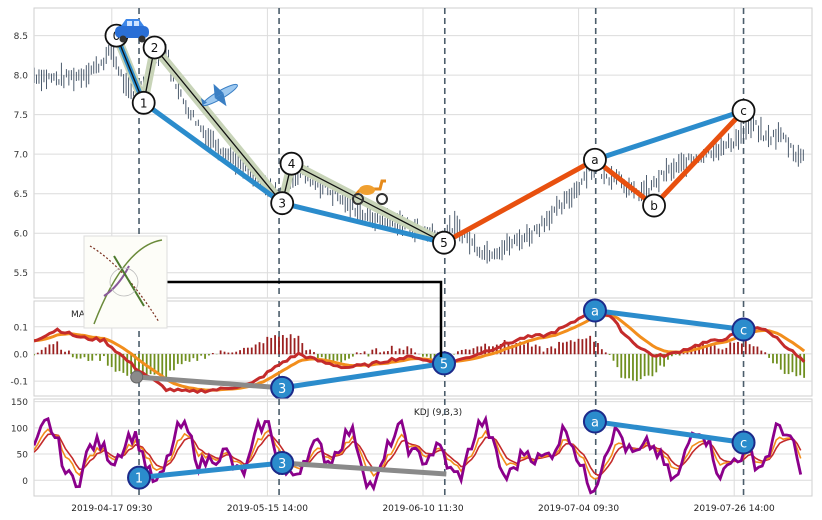  I want to click on y-tick-label: 0, so click(25, 482).